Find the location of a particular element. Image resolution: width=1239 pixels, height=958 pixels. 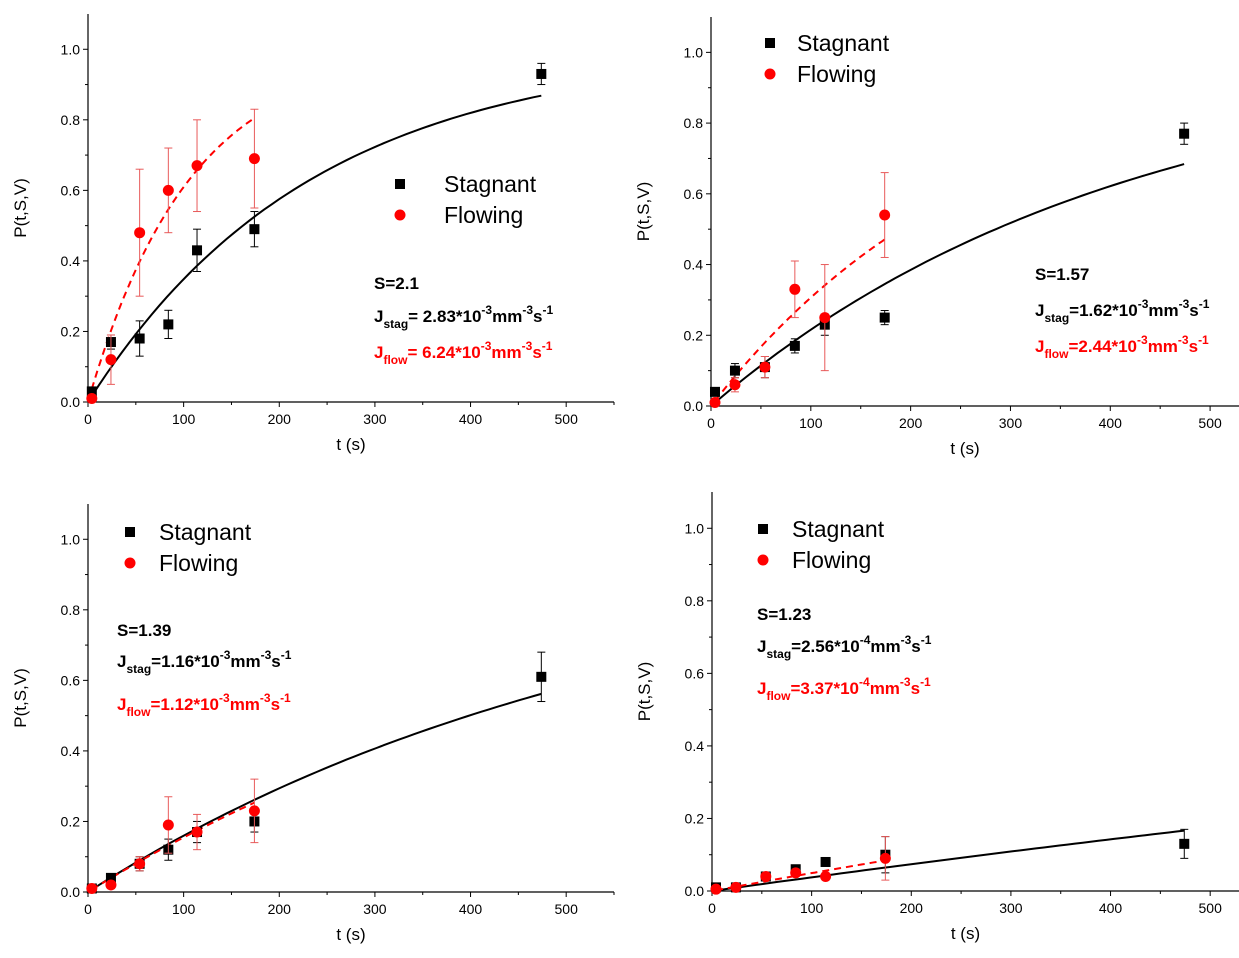

j-stag-label: Jstag=2.56*10-4mm-3s-1 is located at coordinates (844, 647).